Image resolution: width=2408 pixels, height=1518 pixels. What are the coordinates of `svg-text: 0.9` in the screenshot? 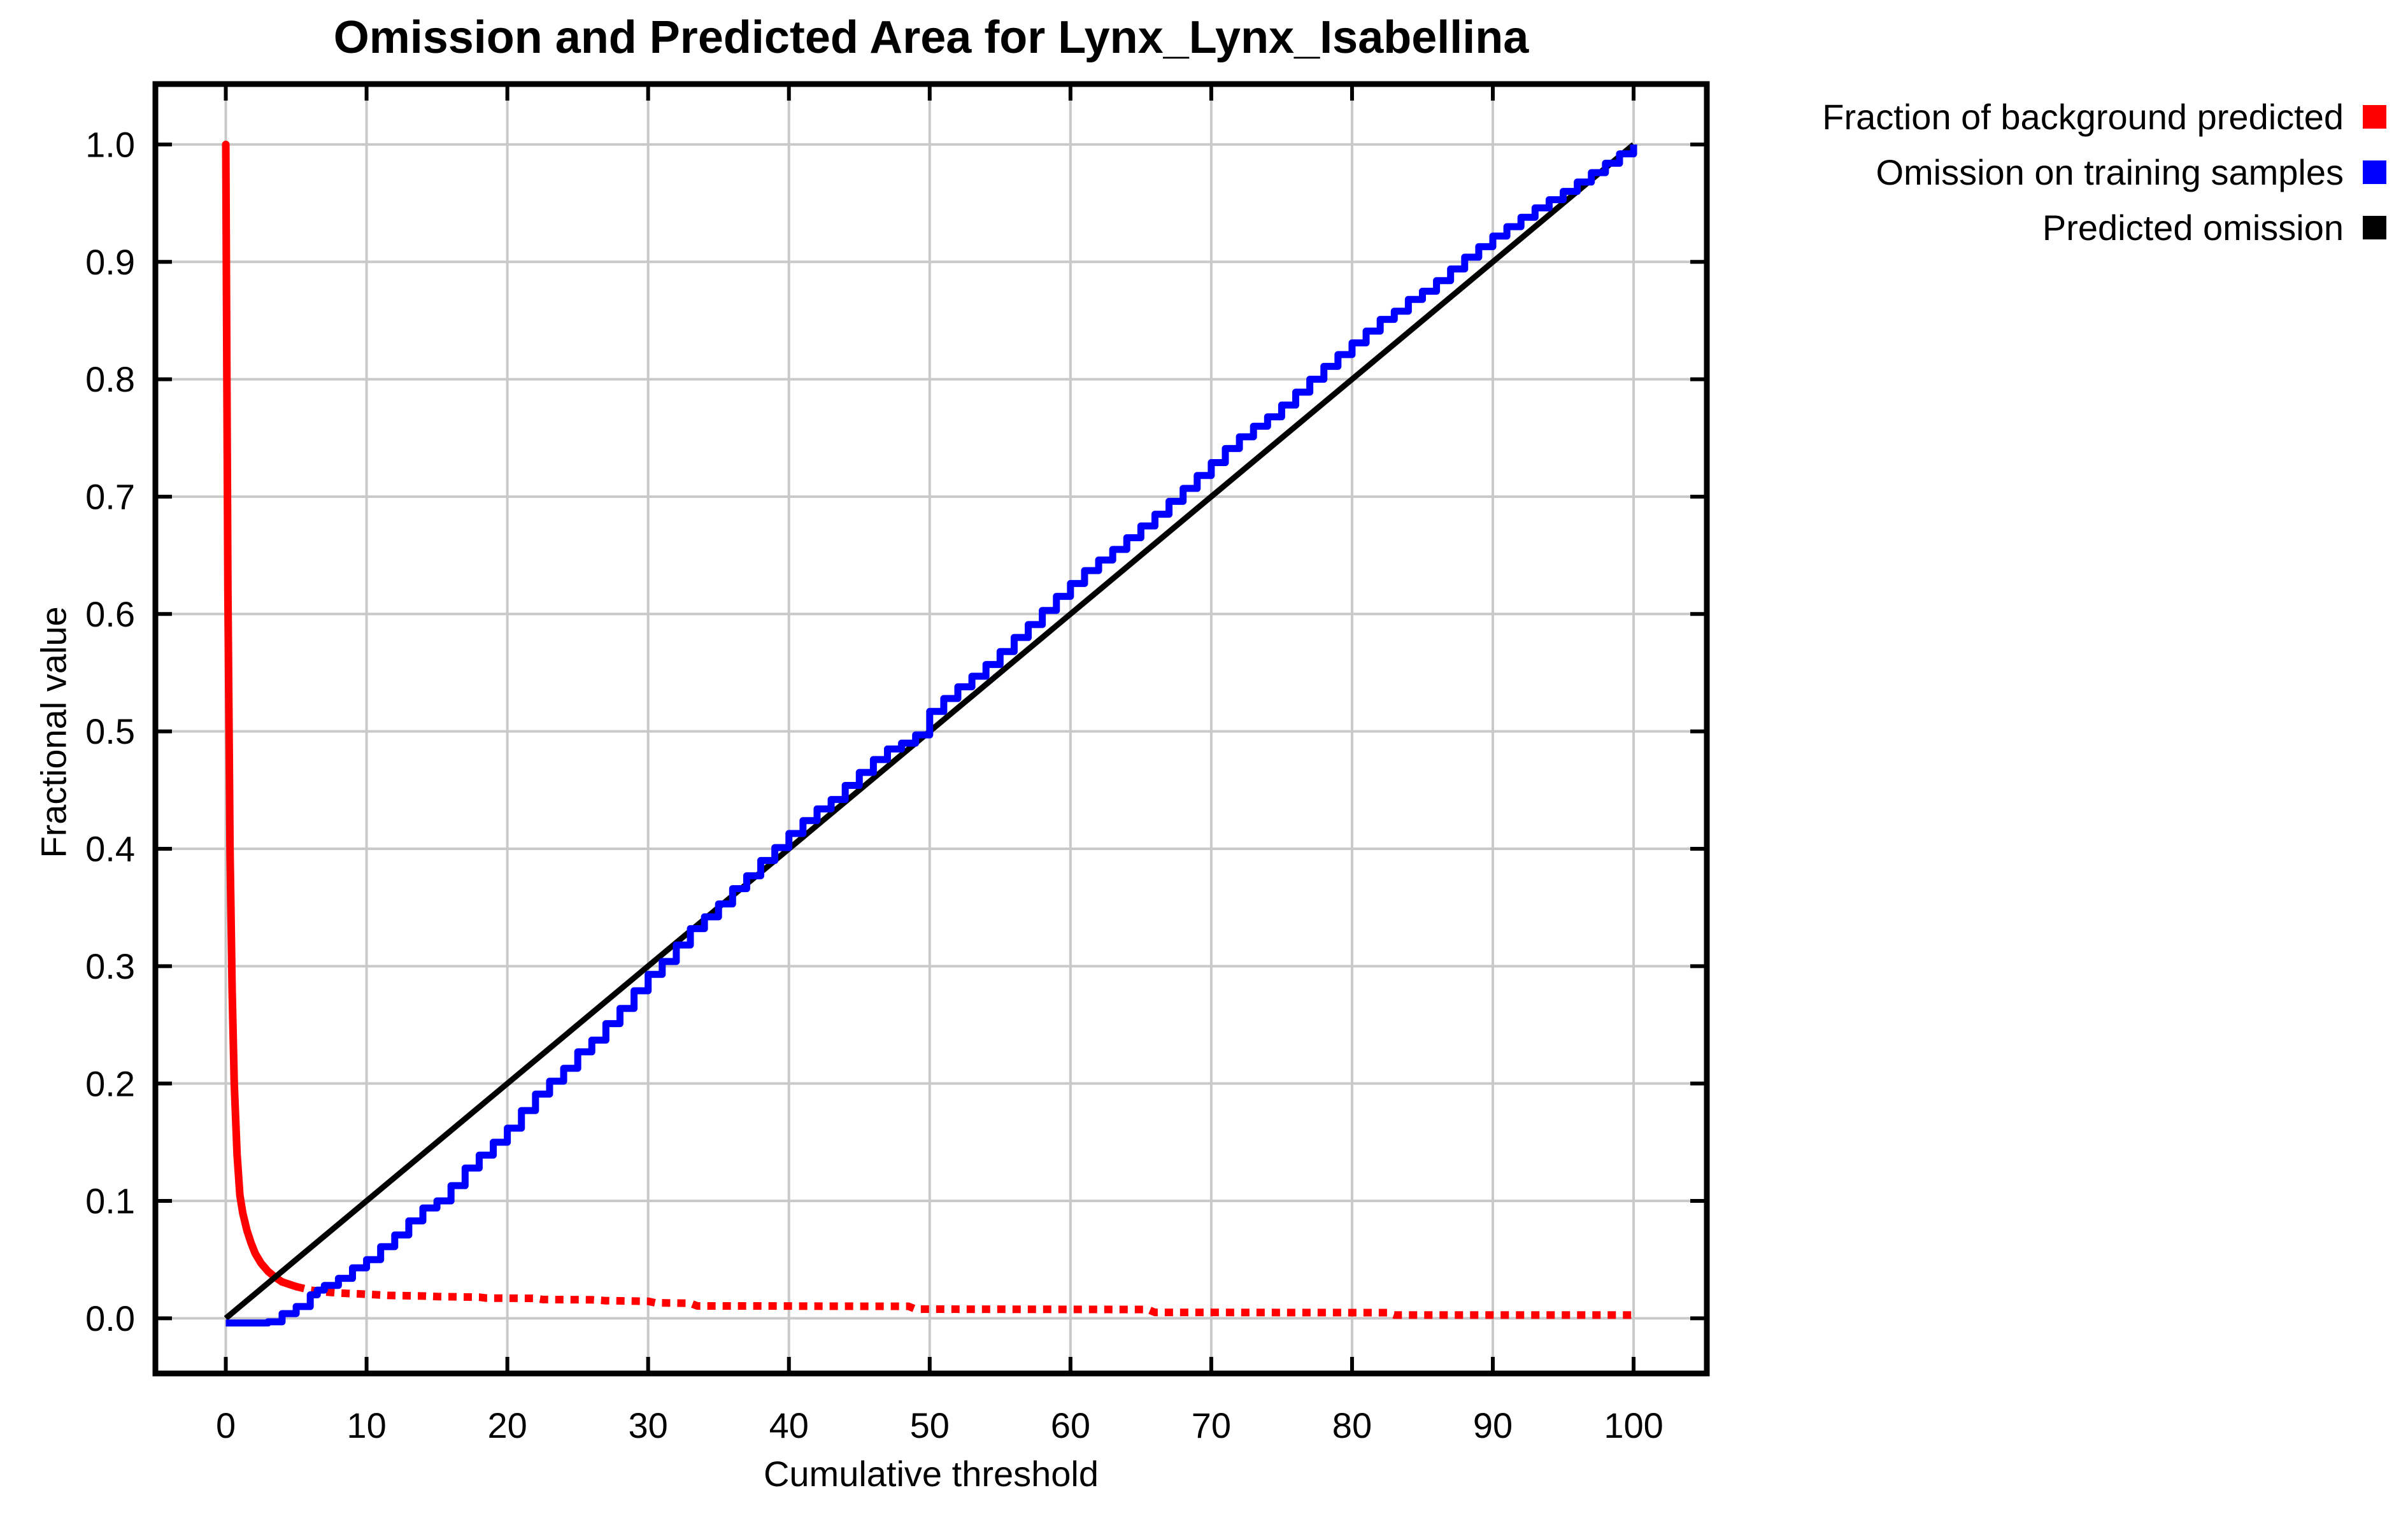 It's located at (110, 262).